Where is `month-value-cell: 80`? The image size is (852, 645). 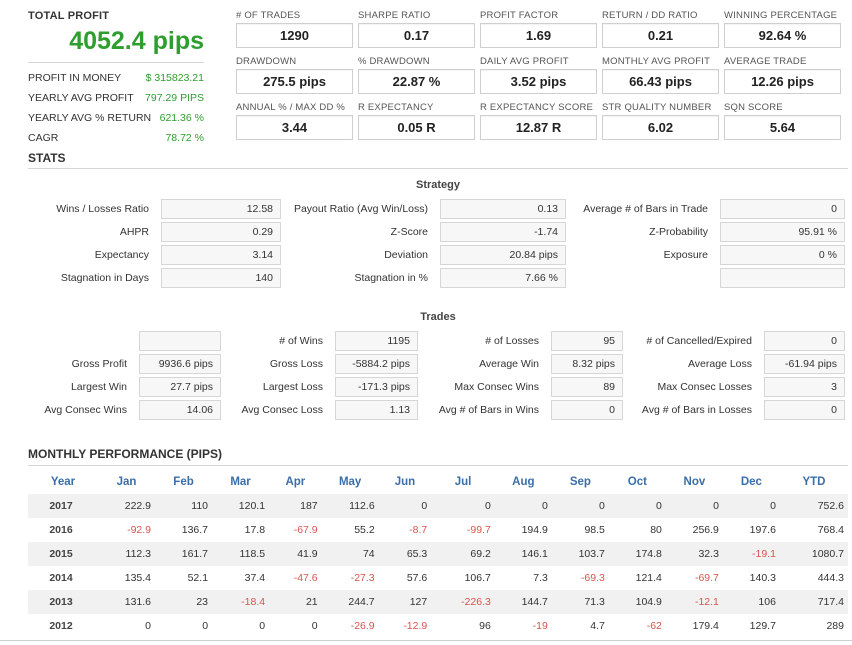
month-value-cell: 80 is located at coordinates (637, 530).